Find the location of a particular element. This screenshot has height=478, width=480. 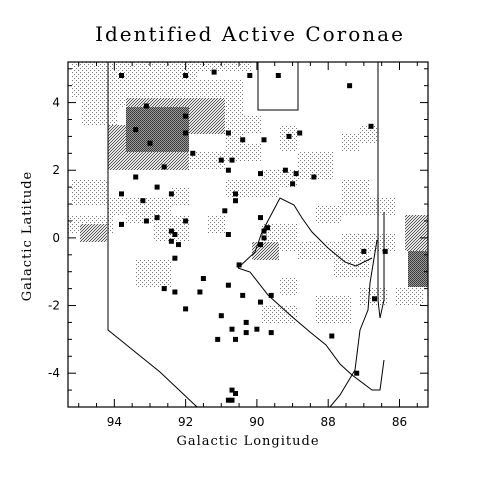

y-axis-label: Galactic Latitude is located at coordinates (27, 236).